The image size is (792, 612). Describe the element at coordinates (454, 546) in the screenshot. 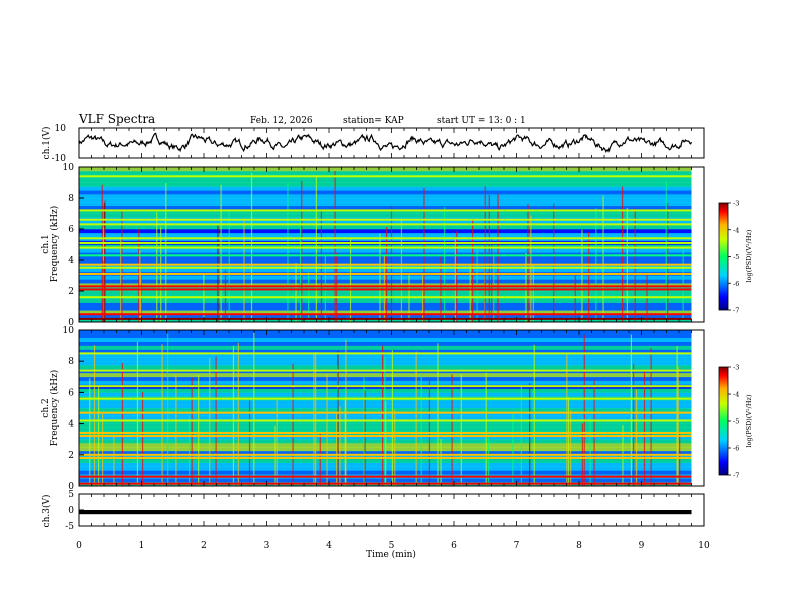

I see `time-axis-tick-label: 6` at that location.